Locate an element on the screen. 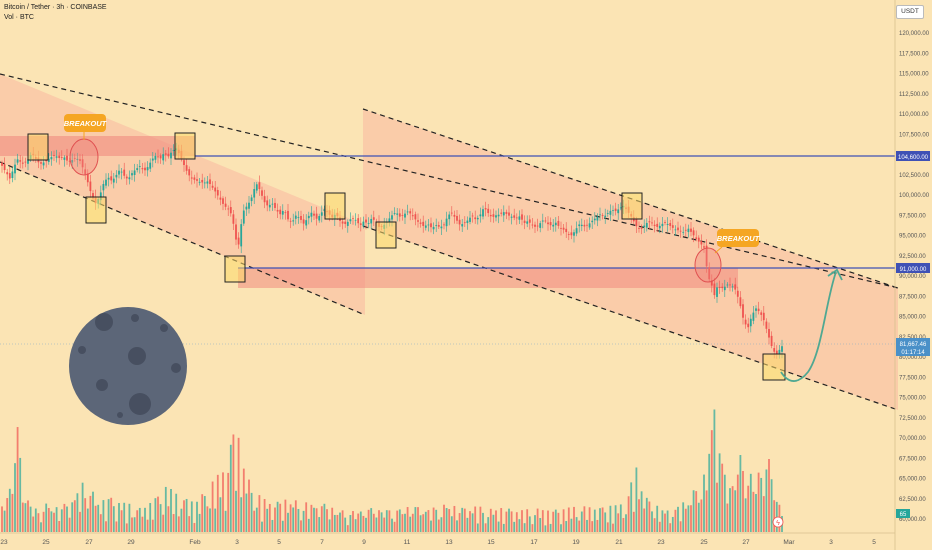  time-axis-label: 19 is located at coordinates (576, 542).